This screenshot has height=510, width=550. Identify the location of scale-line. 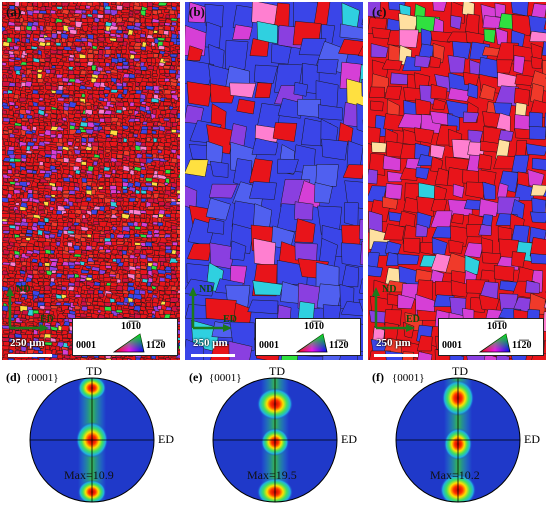
(396, 355).